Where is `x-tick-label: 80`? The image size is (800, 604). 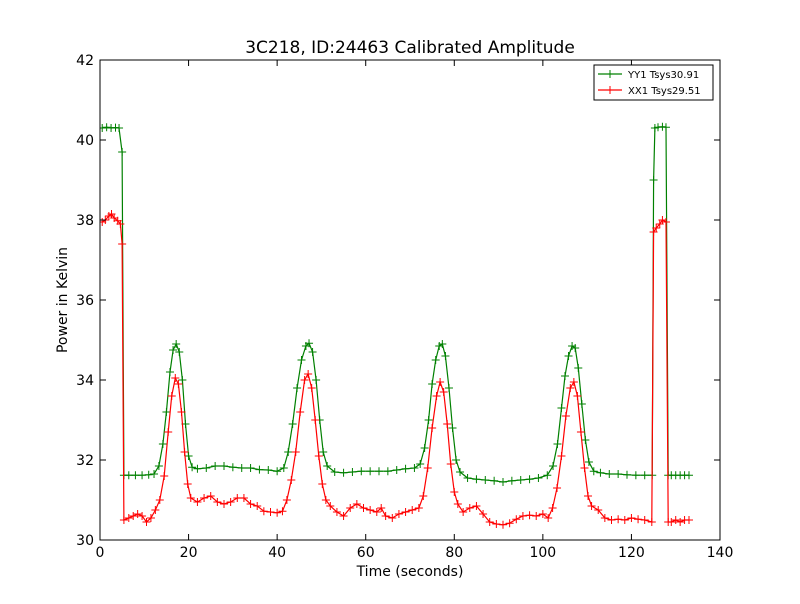
x-tick-label: 80 is located at coordinates (454, 553).